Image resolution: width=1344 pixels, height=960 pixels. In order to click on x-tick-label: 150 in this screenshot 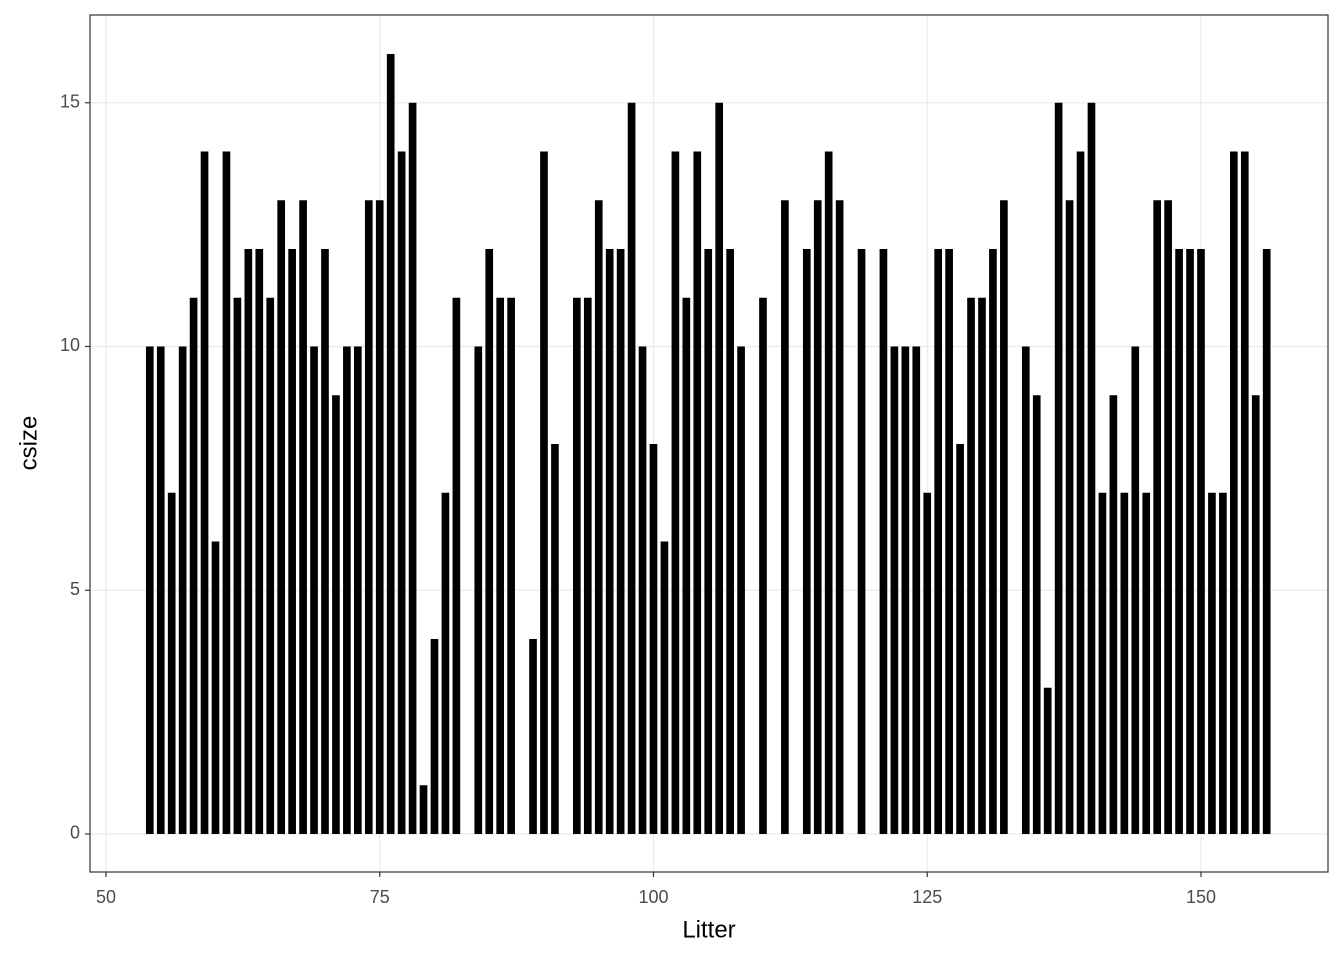, I will do `click(1201, 897)`.